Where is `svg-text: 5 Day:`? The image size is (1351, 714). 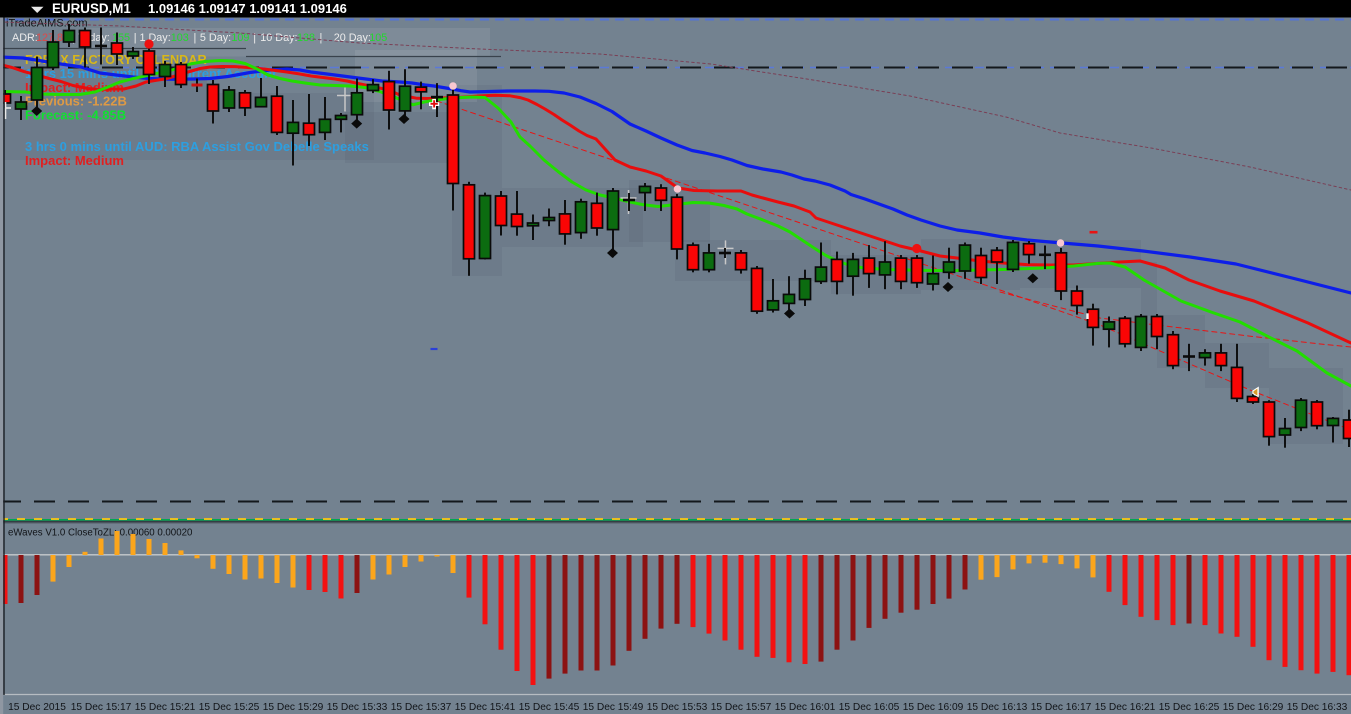 svg-text: 5 Day: is located at coordinates (215, 38).